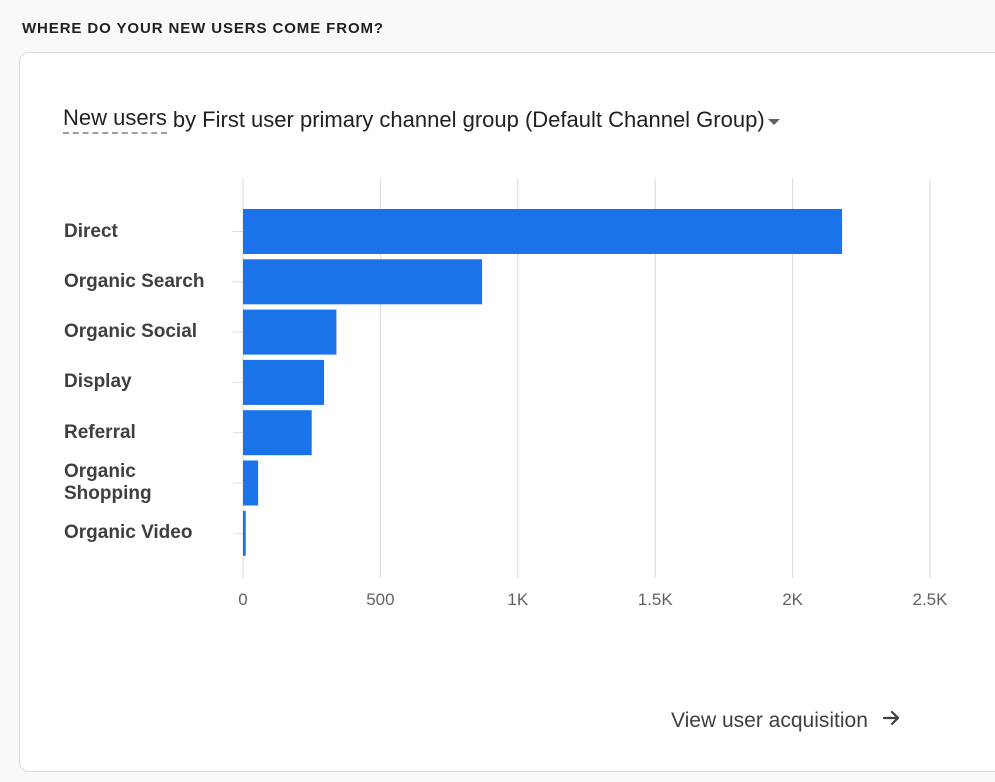 The image size is (995, 782). Describe the element at coordinates (184, 119) in the screenshot. I see `title-connector: by` at that location.